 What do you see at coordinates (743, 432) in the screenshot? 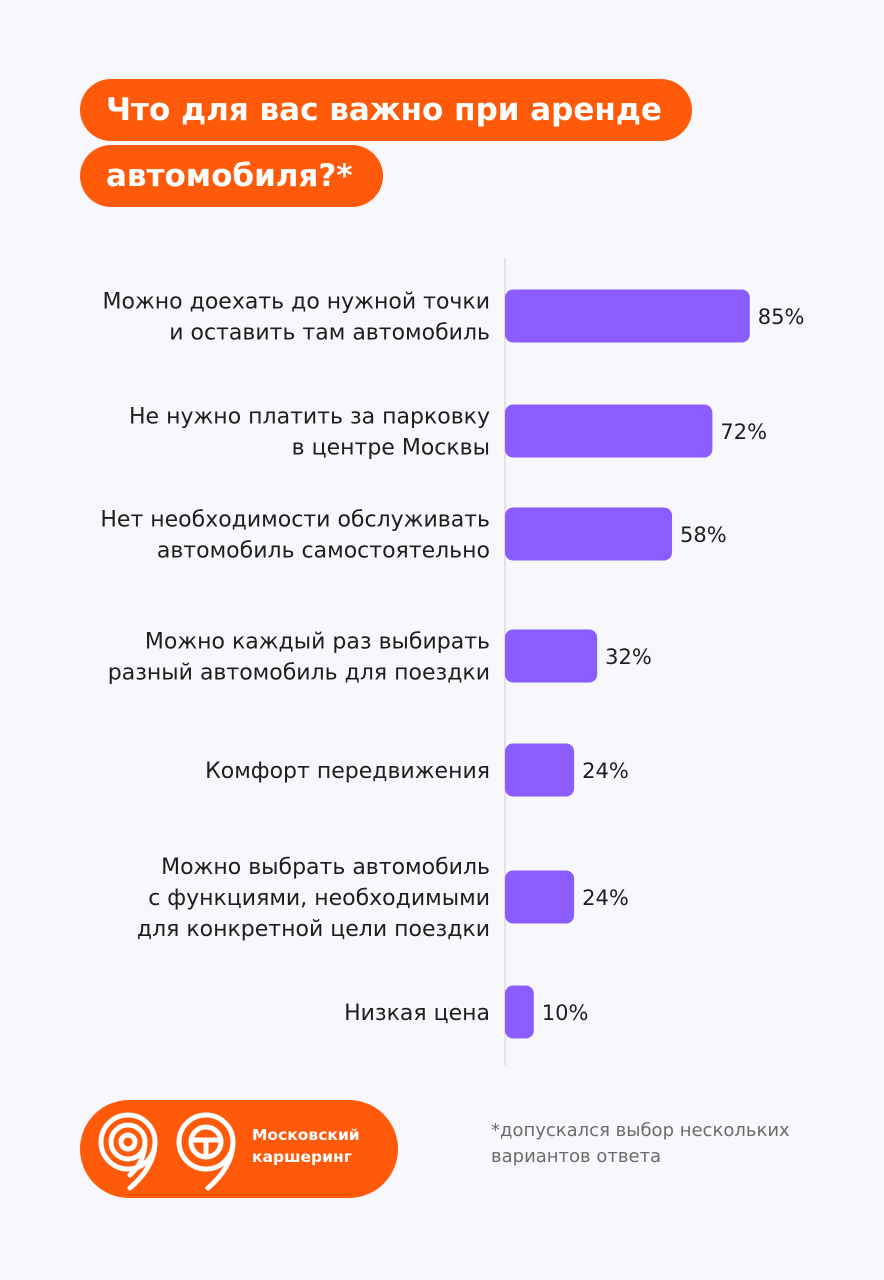
I see `bar-value-label-2: 72%` at bounding box center [743, 432].